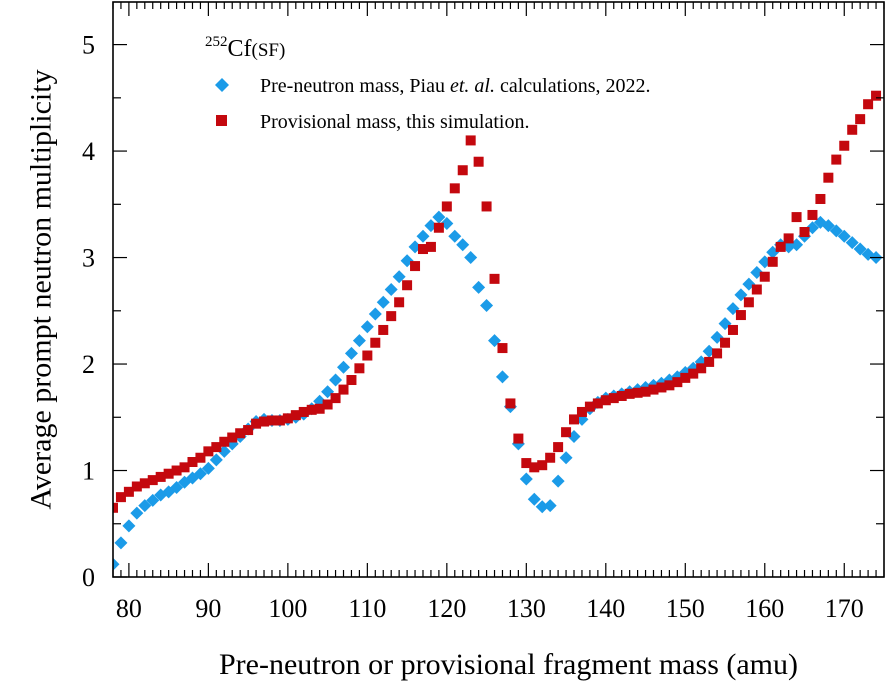 The height and width of the screenshot is (692, 885). Describe the element at coordinates (88, 577) in the screenshot. I see `y-tick-label: 0` at that location.